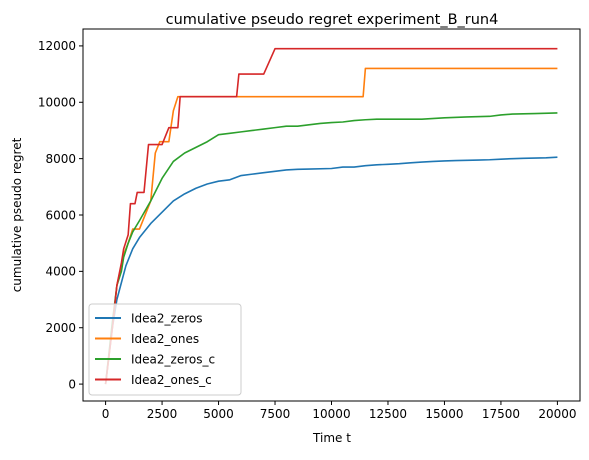  I want to click on x-tick-label: 17500, so click(501, 414).